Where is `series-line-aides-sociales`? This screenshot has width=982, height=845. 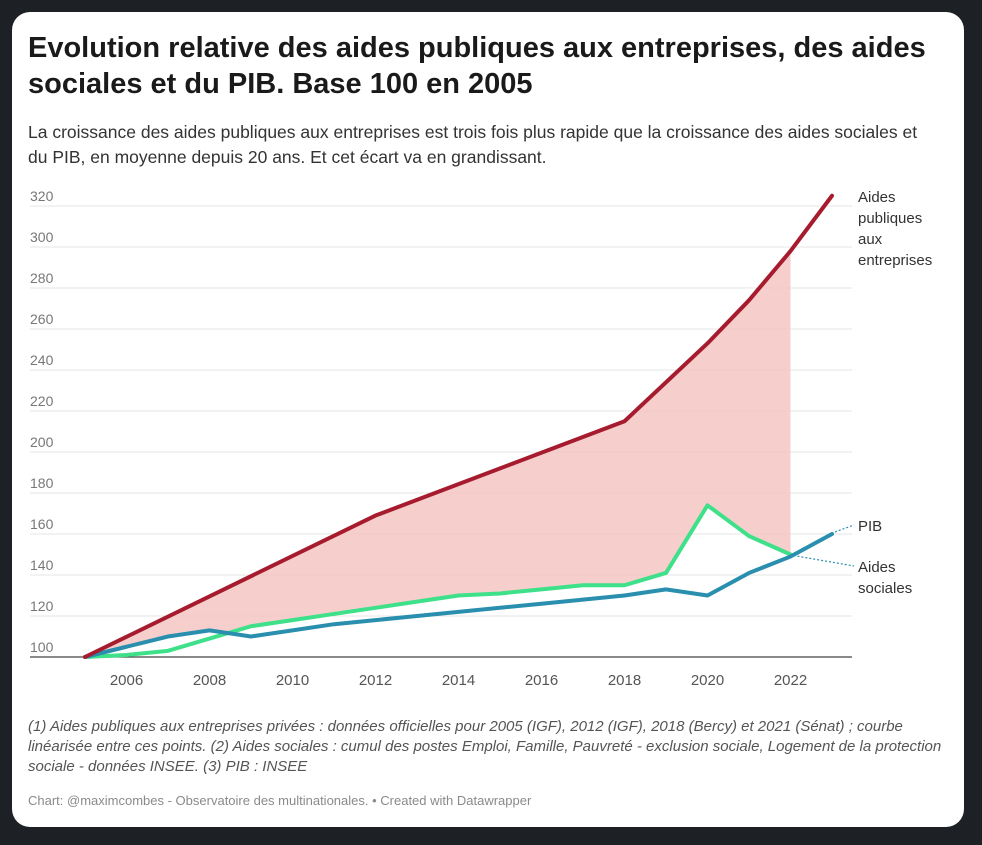
series-line-aides-sociales is located at coordinates (438, 581).